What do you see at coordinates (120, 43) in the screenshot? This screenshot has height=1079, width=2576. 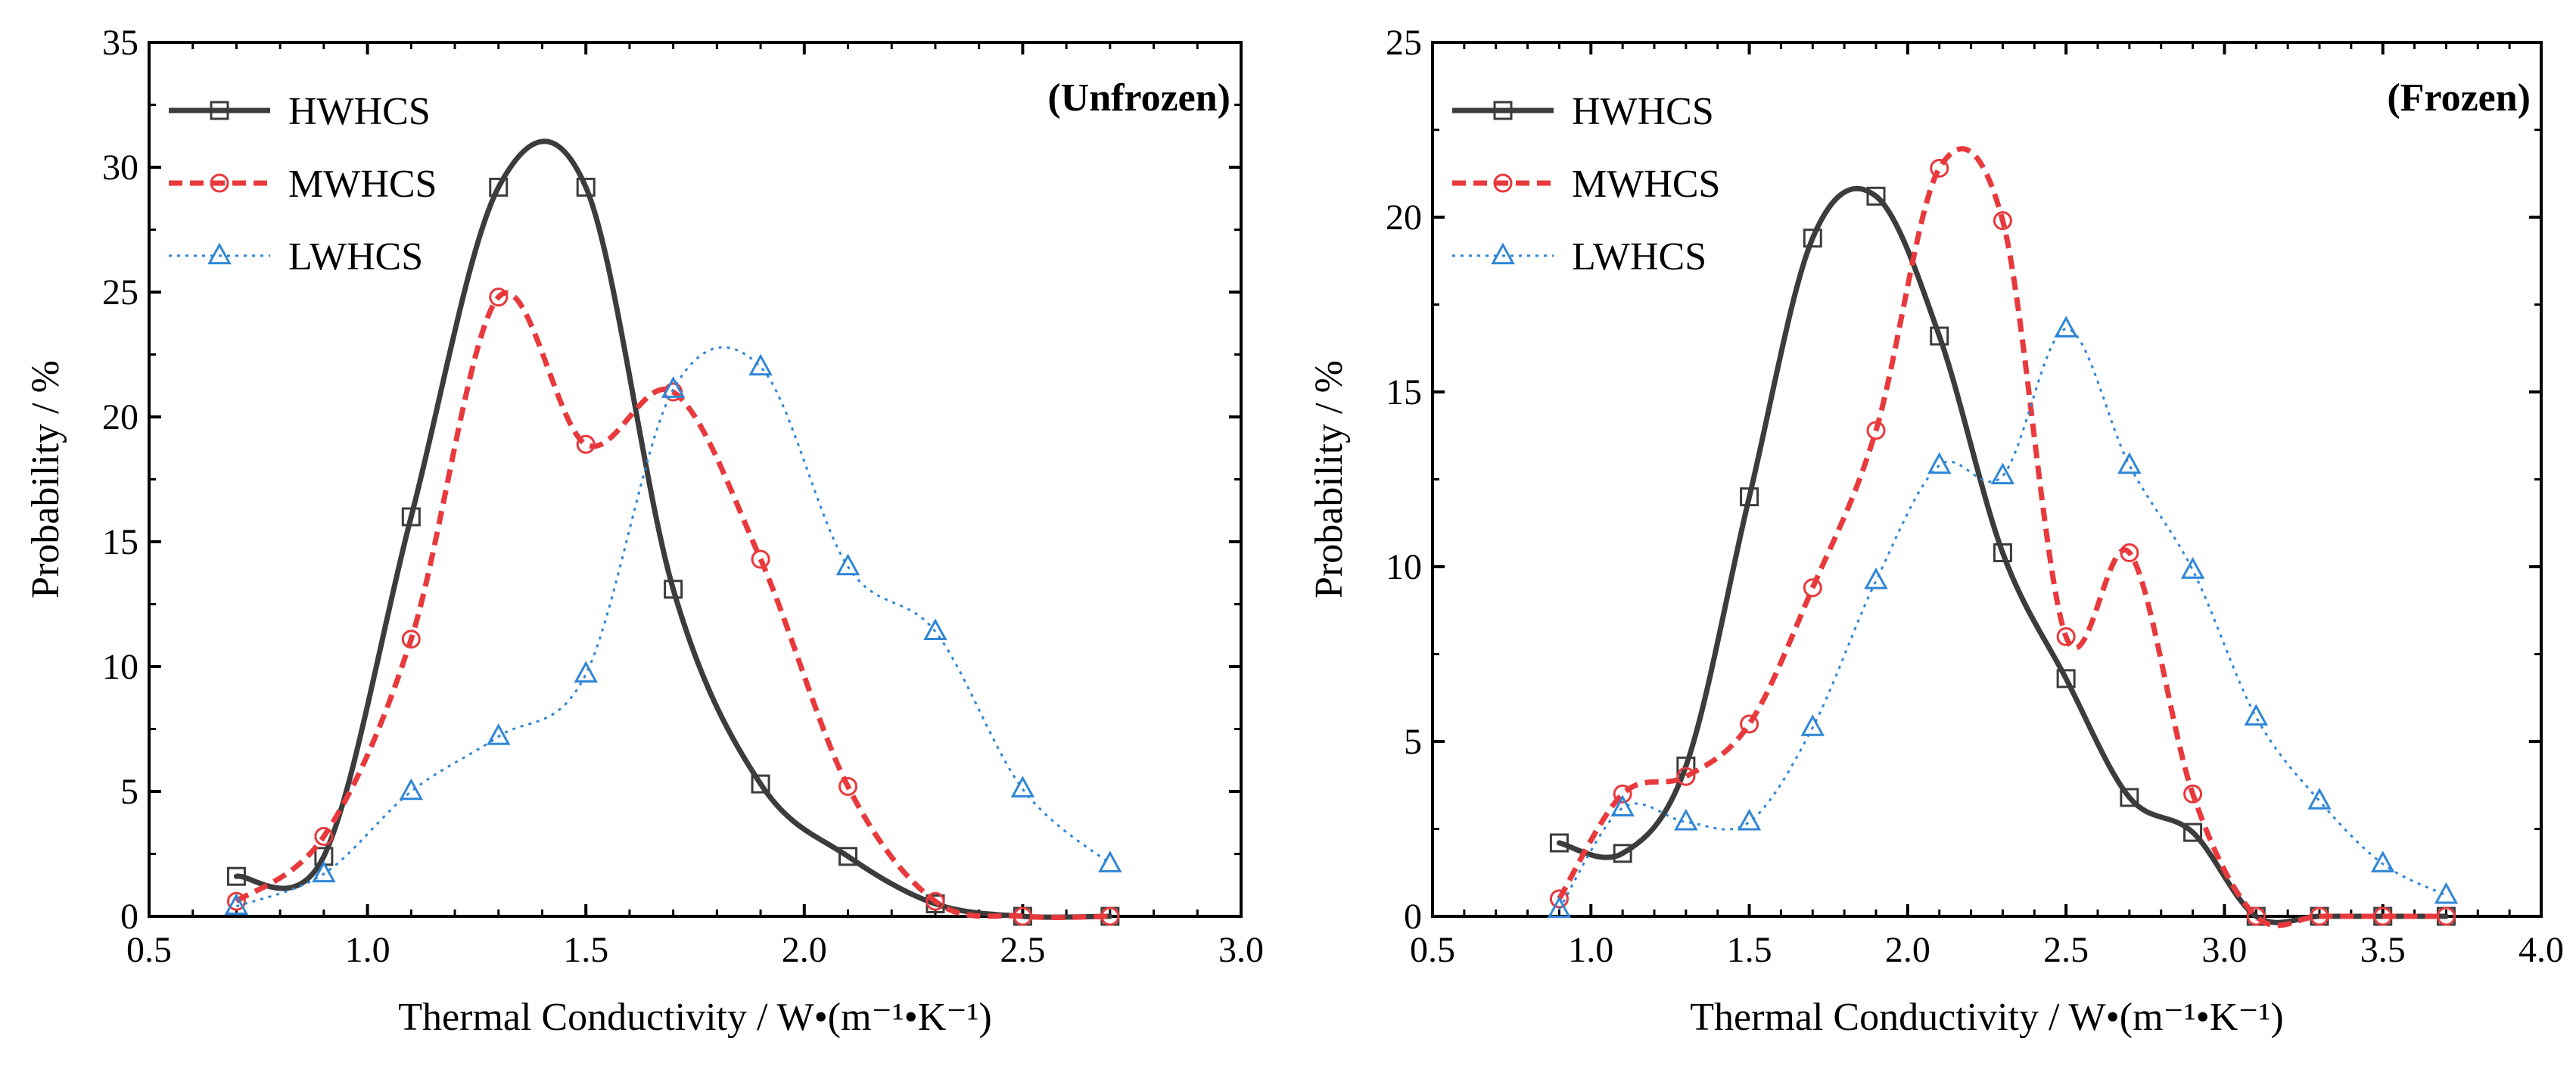 I see `y-tick-label: 35` at bounding box center [120, 43].